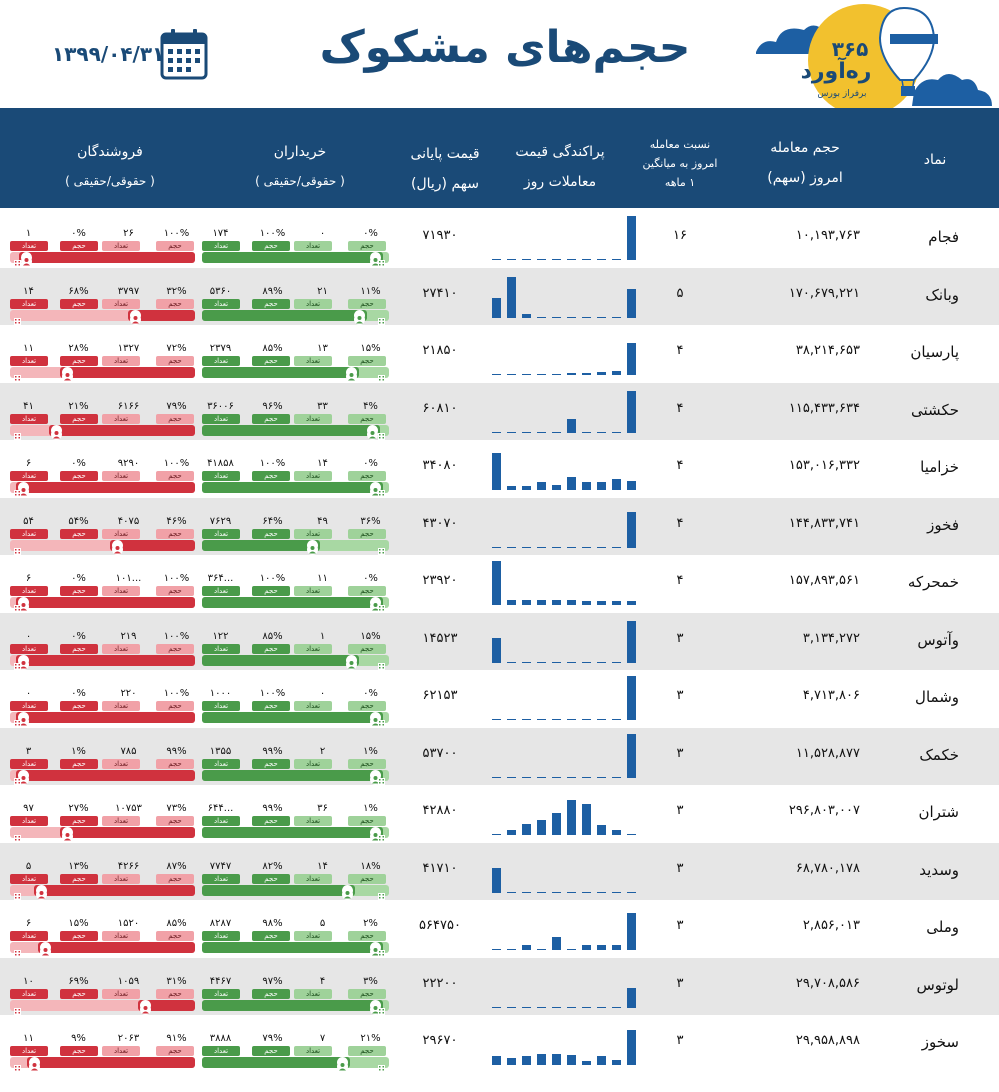  I want to click on breakdown-value-2: ۱۳۲۷, so click(128, 348).